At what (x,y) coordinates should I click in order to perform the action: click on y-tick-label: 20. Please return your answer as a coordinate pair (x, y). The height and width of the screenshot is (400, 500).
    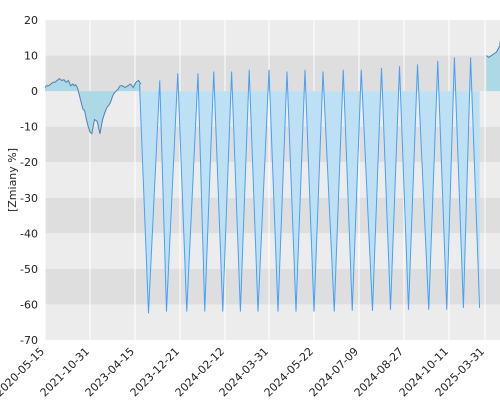
    Looking at the image, I should click on (31, 20).